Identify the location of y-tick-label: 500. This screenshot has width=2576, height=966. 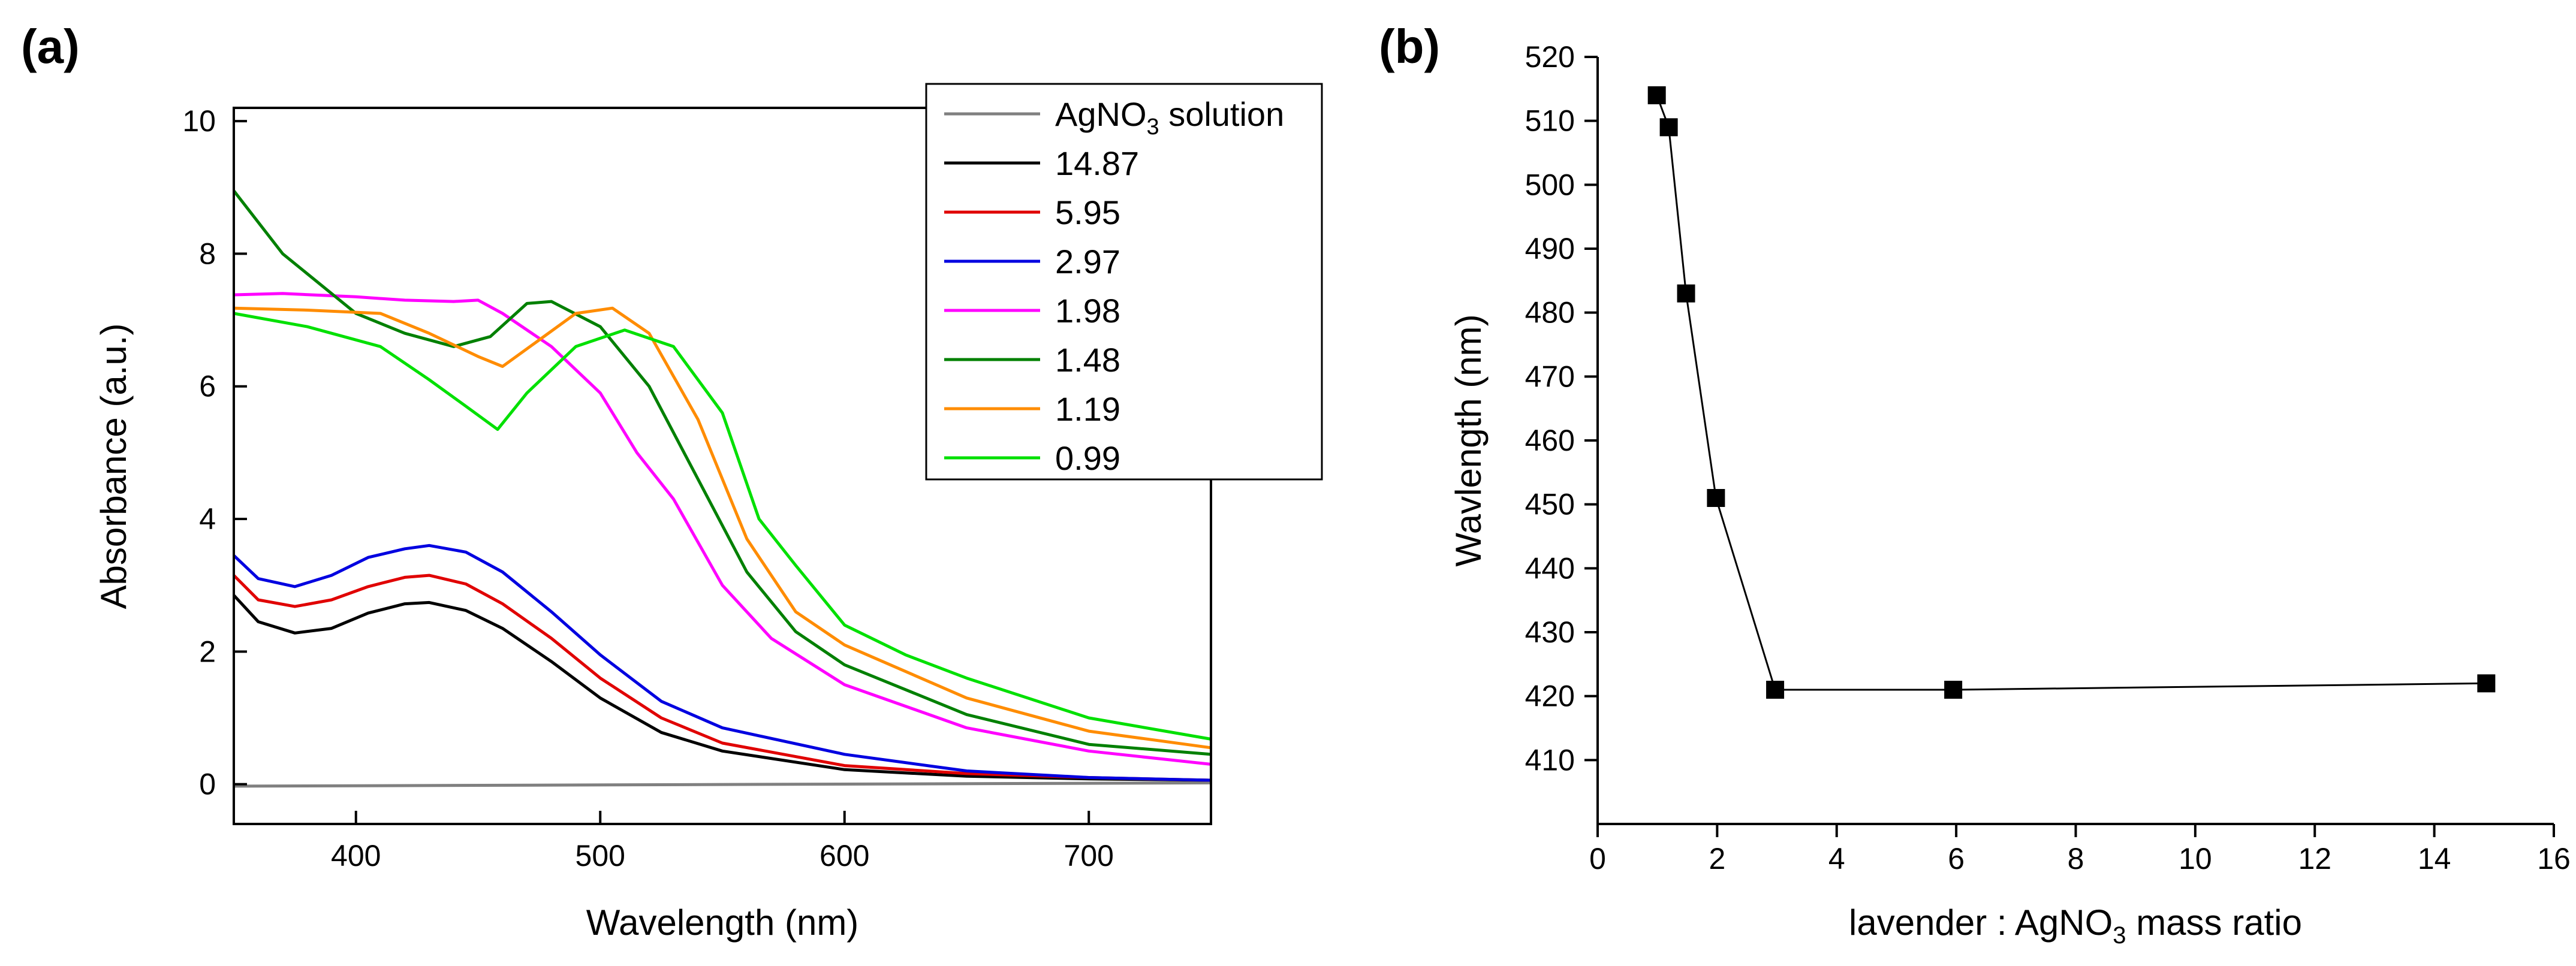
(1550, 184).